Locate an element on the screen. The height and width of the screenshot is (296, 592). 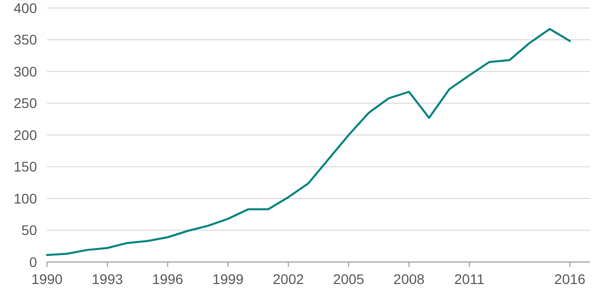
x-tick-label: 2005 is located at coordinates (348, 279).